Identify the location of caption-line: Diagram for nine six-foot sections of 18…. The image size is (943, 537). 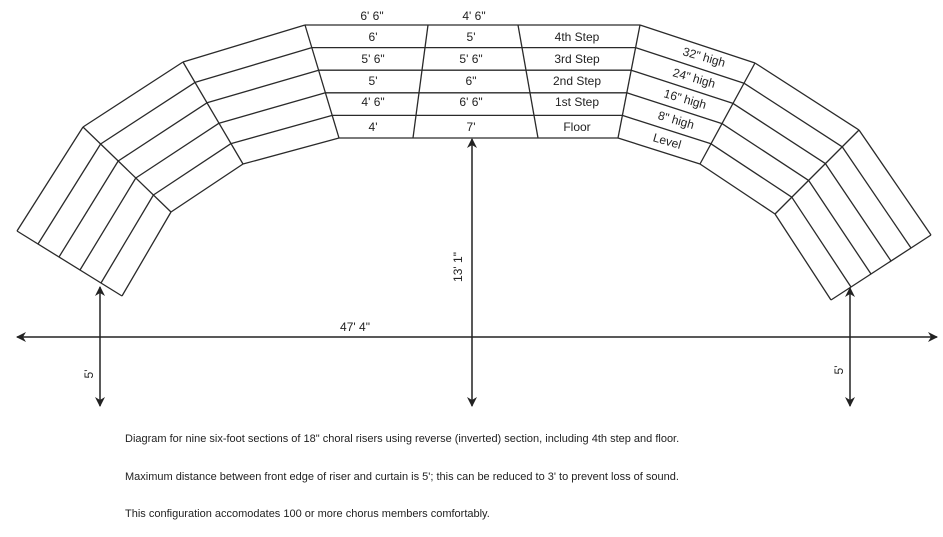
(402, 439).